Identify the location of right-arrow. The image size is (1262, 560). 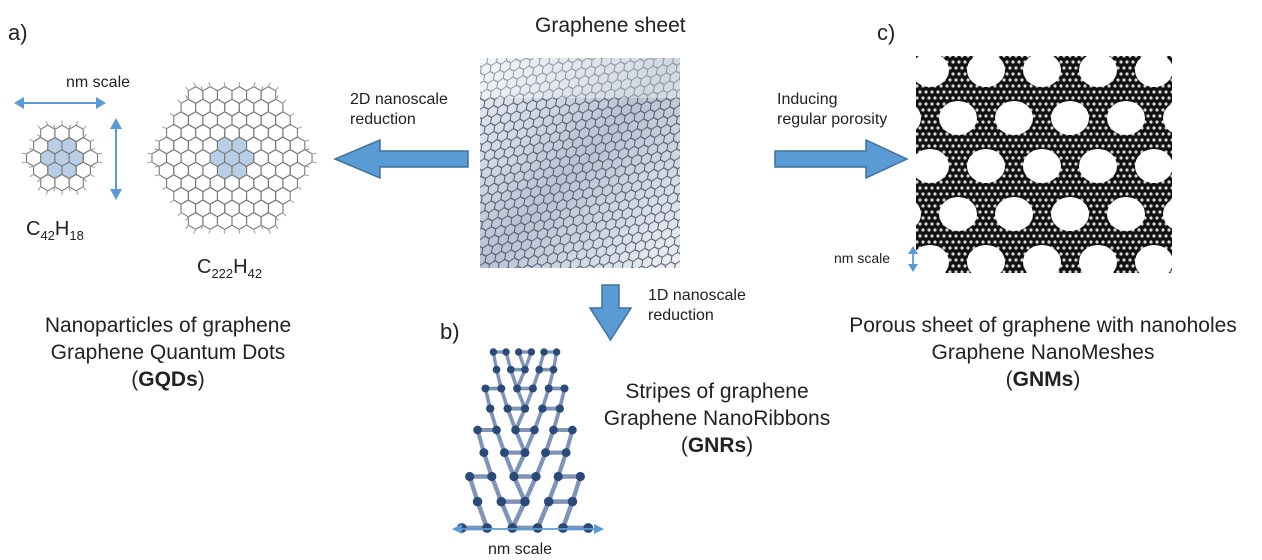
(841, 159).